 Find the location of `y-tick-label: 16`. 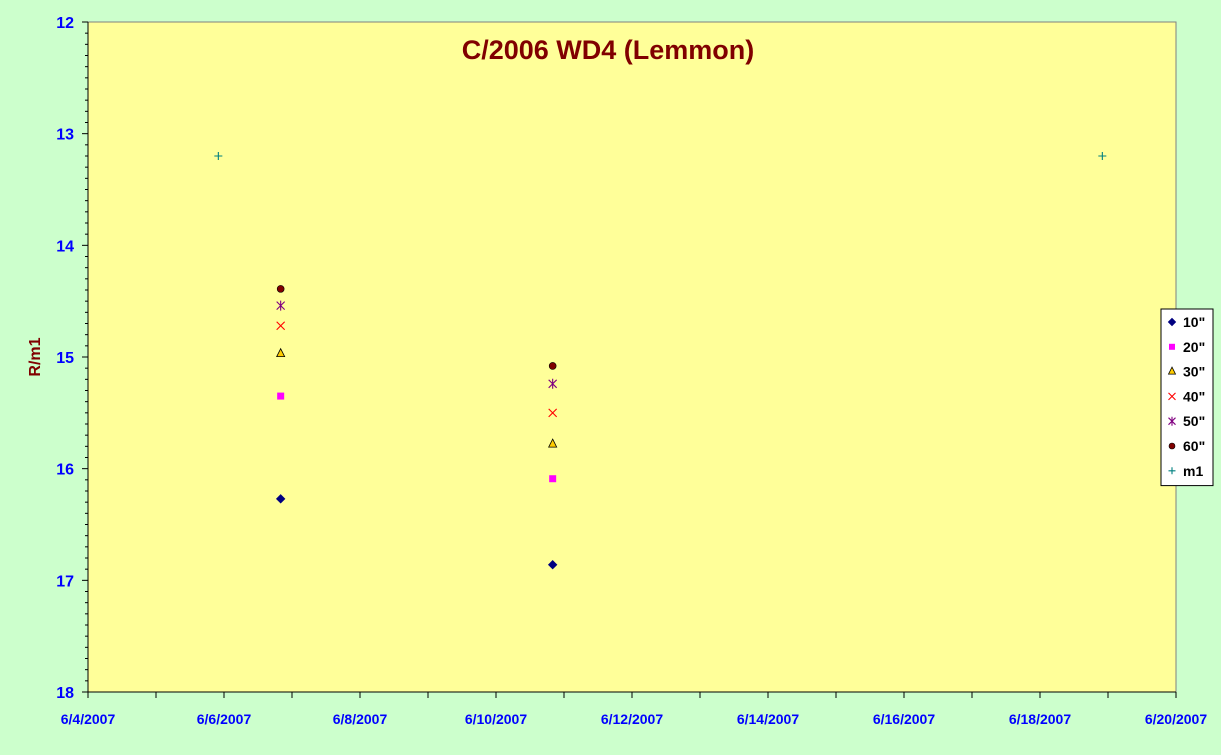

y-tick-label: 16 is located at coordinates (65, 470).